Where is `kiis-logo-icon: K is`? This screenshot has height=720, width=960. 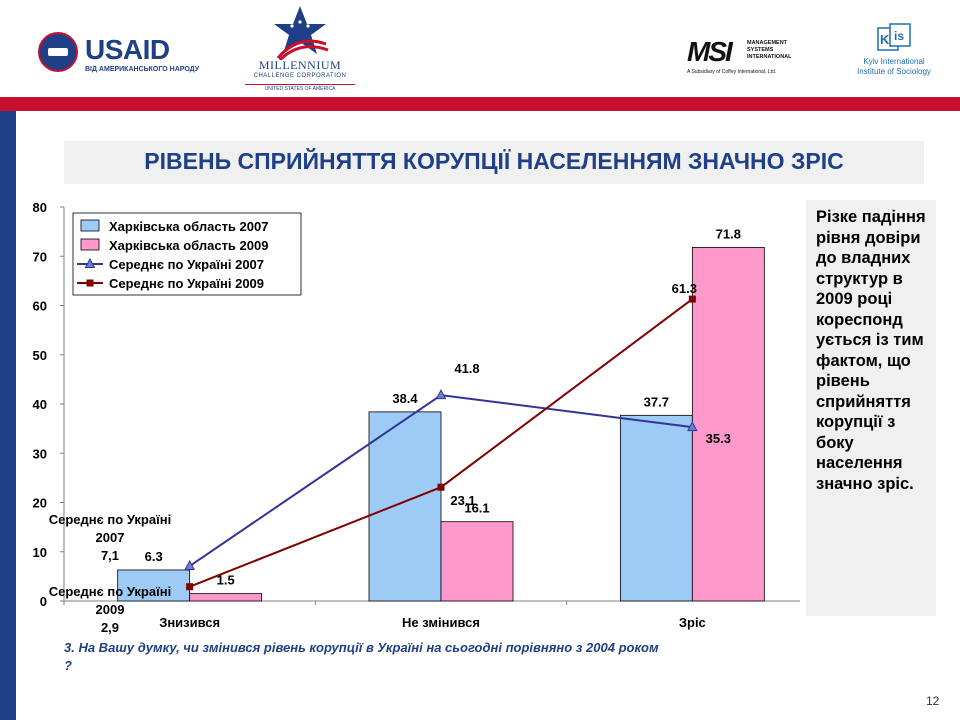
kiis-logo-icon: K is is located at coordinates (894, 37).